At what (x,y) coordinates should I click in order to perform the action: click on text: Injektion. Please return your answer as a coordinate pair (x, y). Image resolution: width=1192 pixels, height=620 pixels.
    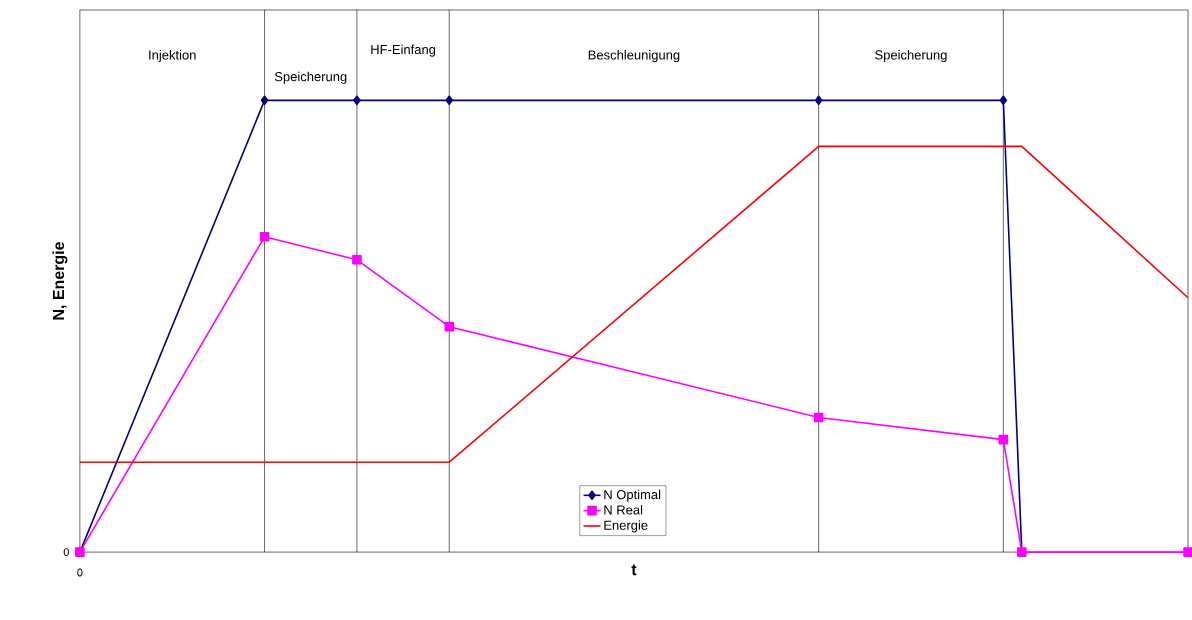
    Looking at the image, I should click on (172, 56).